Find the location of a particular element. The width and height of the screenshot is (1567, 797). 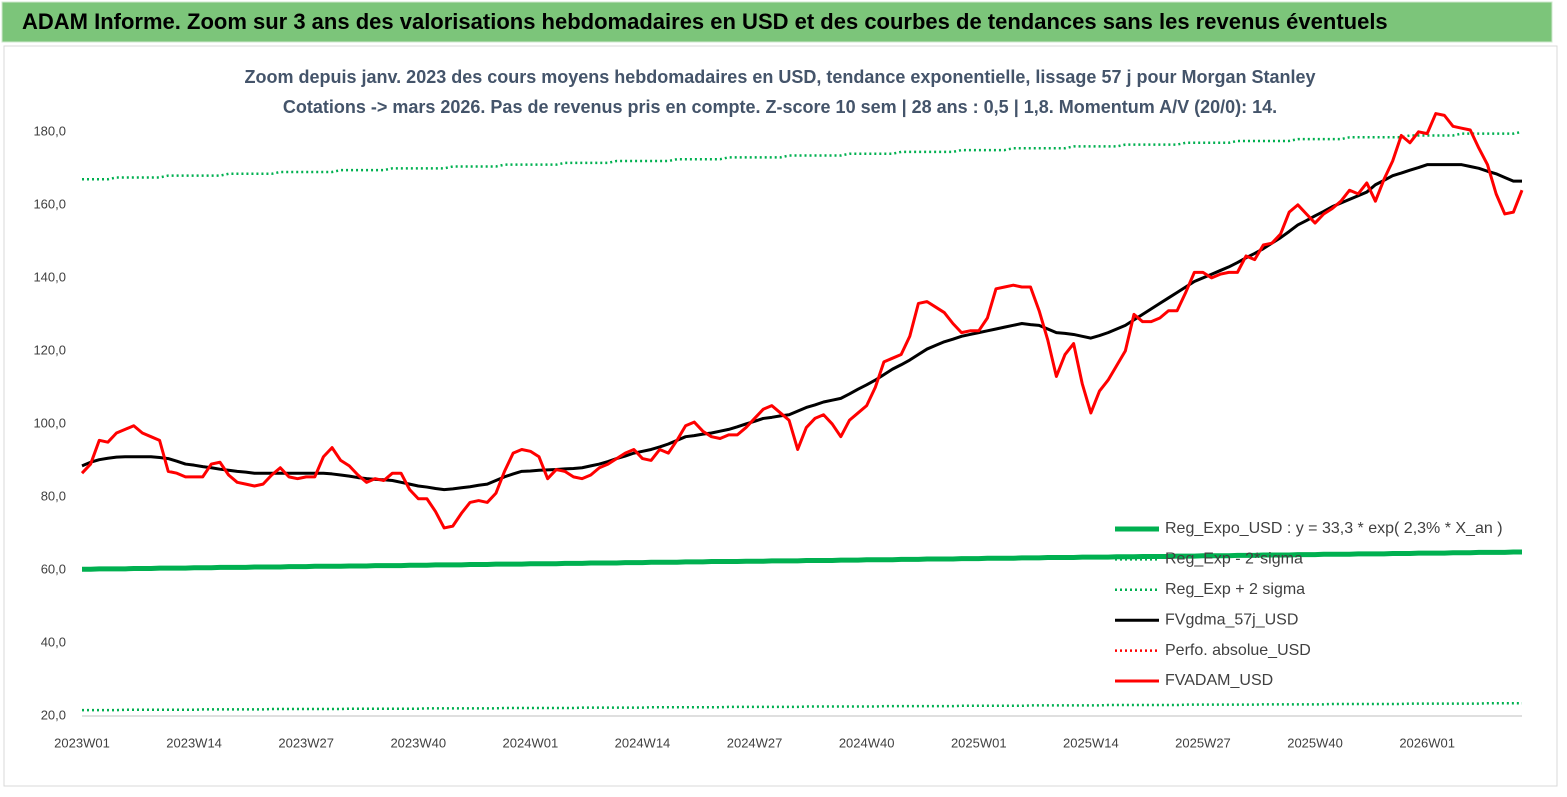

x-tick-label: 2024W40 is located at coordinates (867, 742).